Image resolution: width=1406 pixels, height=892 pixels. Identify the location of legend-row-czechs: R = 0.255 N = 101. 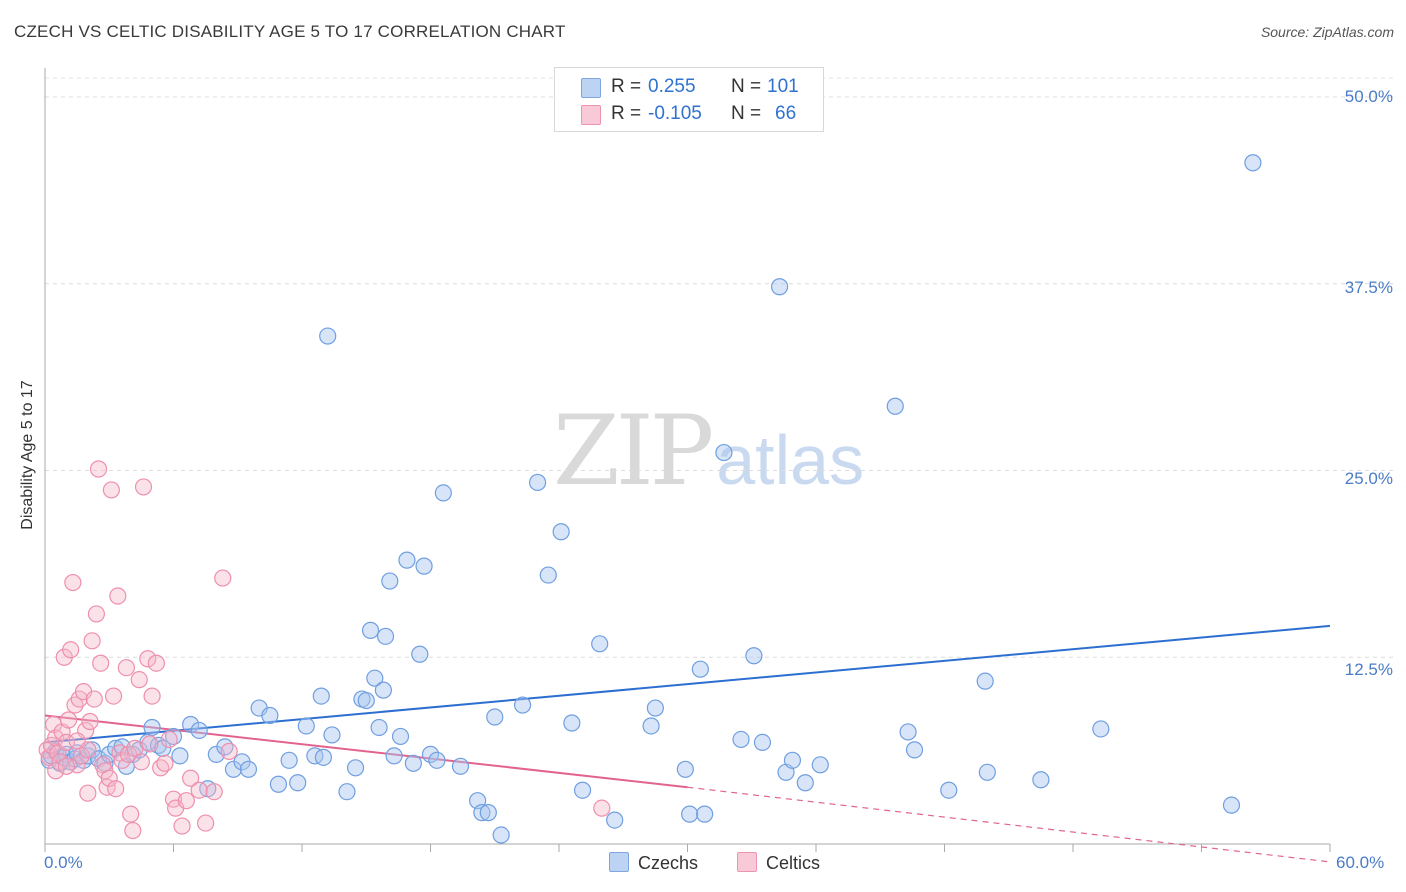
(689, 87).